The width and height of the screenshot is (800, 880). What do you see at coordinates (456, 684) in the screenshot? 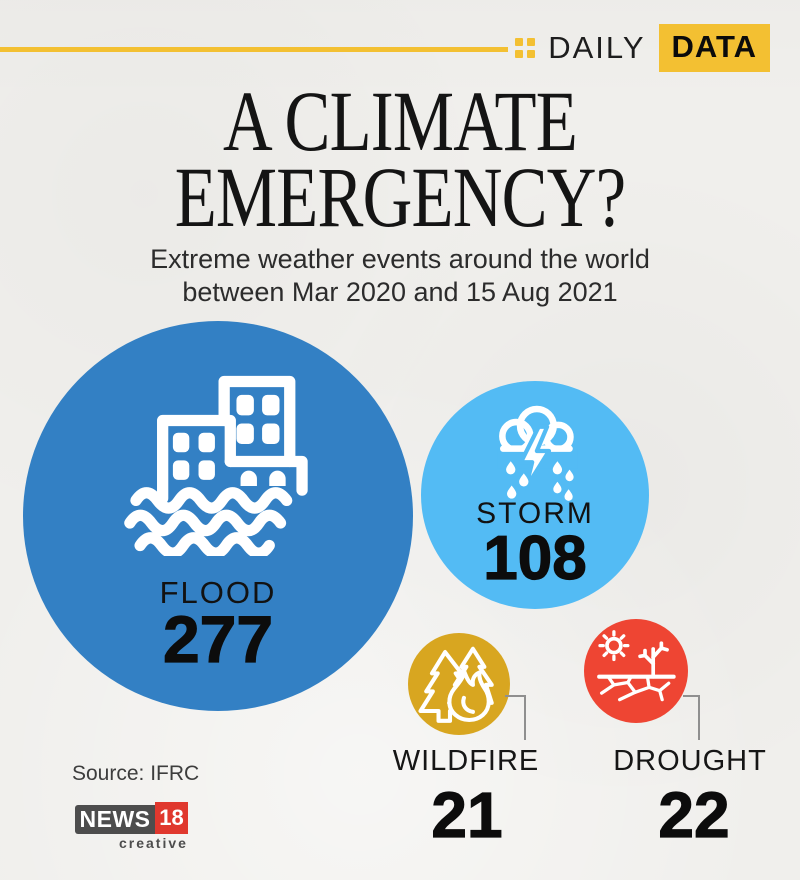
I see `wildfire-icon` at bounding box center [456, 684].